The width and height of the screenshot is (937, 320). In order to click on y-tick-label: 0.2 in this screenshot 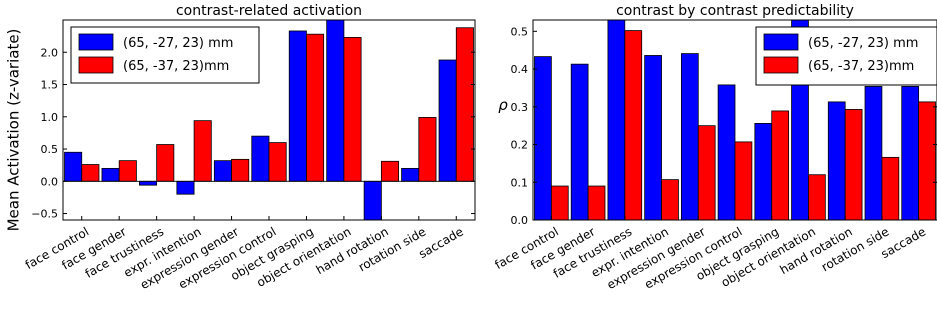, I will do `click(520, 145)`.